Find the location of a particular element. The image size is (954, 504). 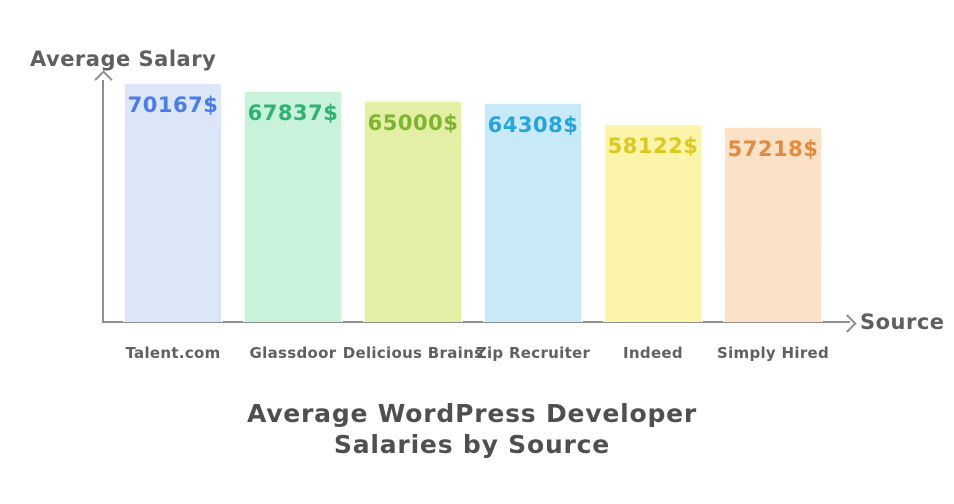

x-tick-label-indeed: Indeed is located at coordinates (653, 353).